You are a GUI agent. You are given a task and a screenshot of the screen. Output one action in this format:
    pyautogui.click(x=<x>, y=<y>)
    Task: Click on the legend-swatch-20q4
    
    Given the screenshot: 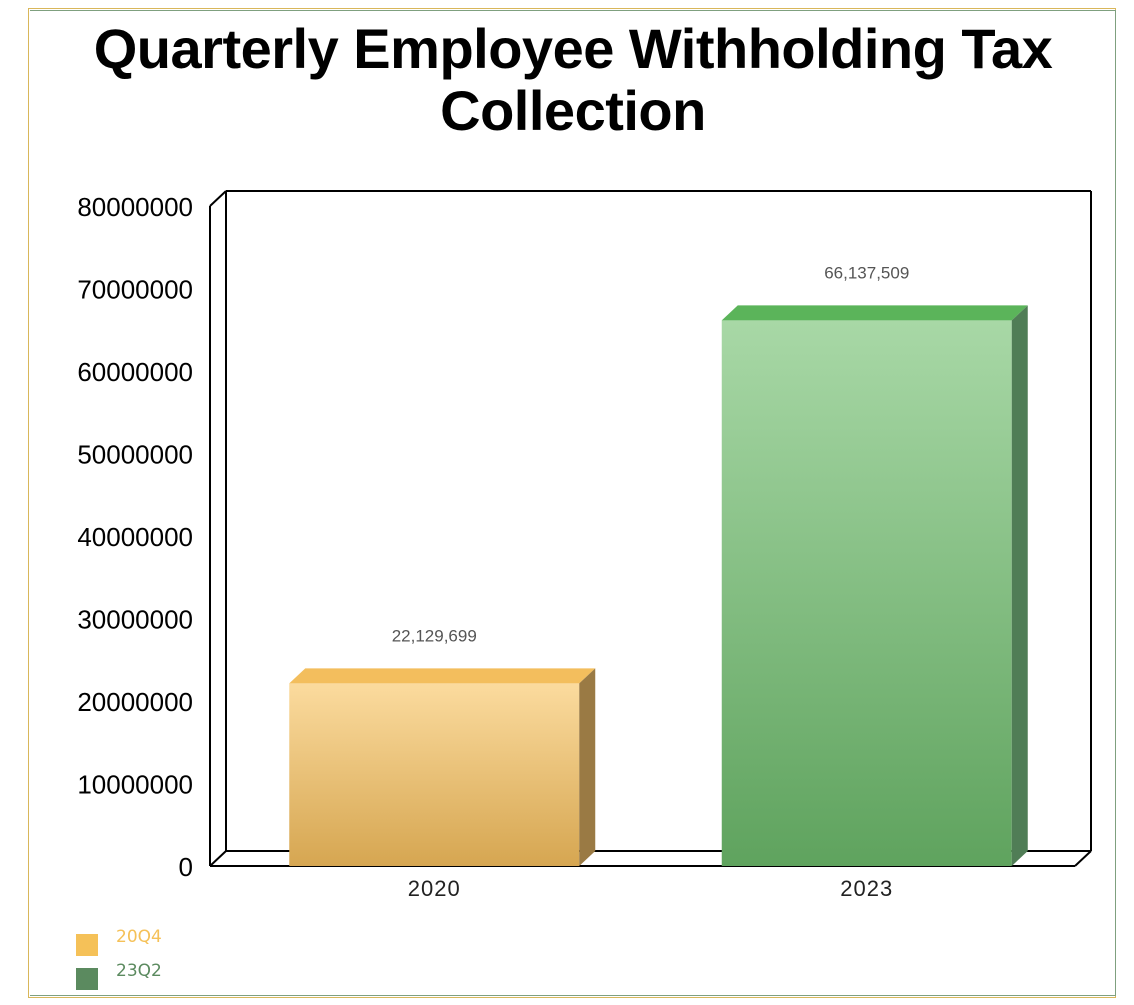 What is the action you would take?
    pyautogui.click(x=87, y=945)
    